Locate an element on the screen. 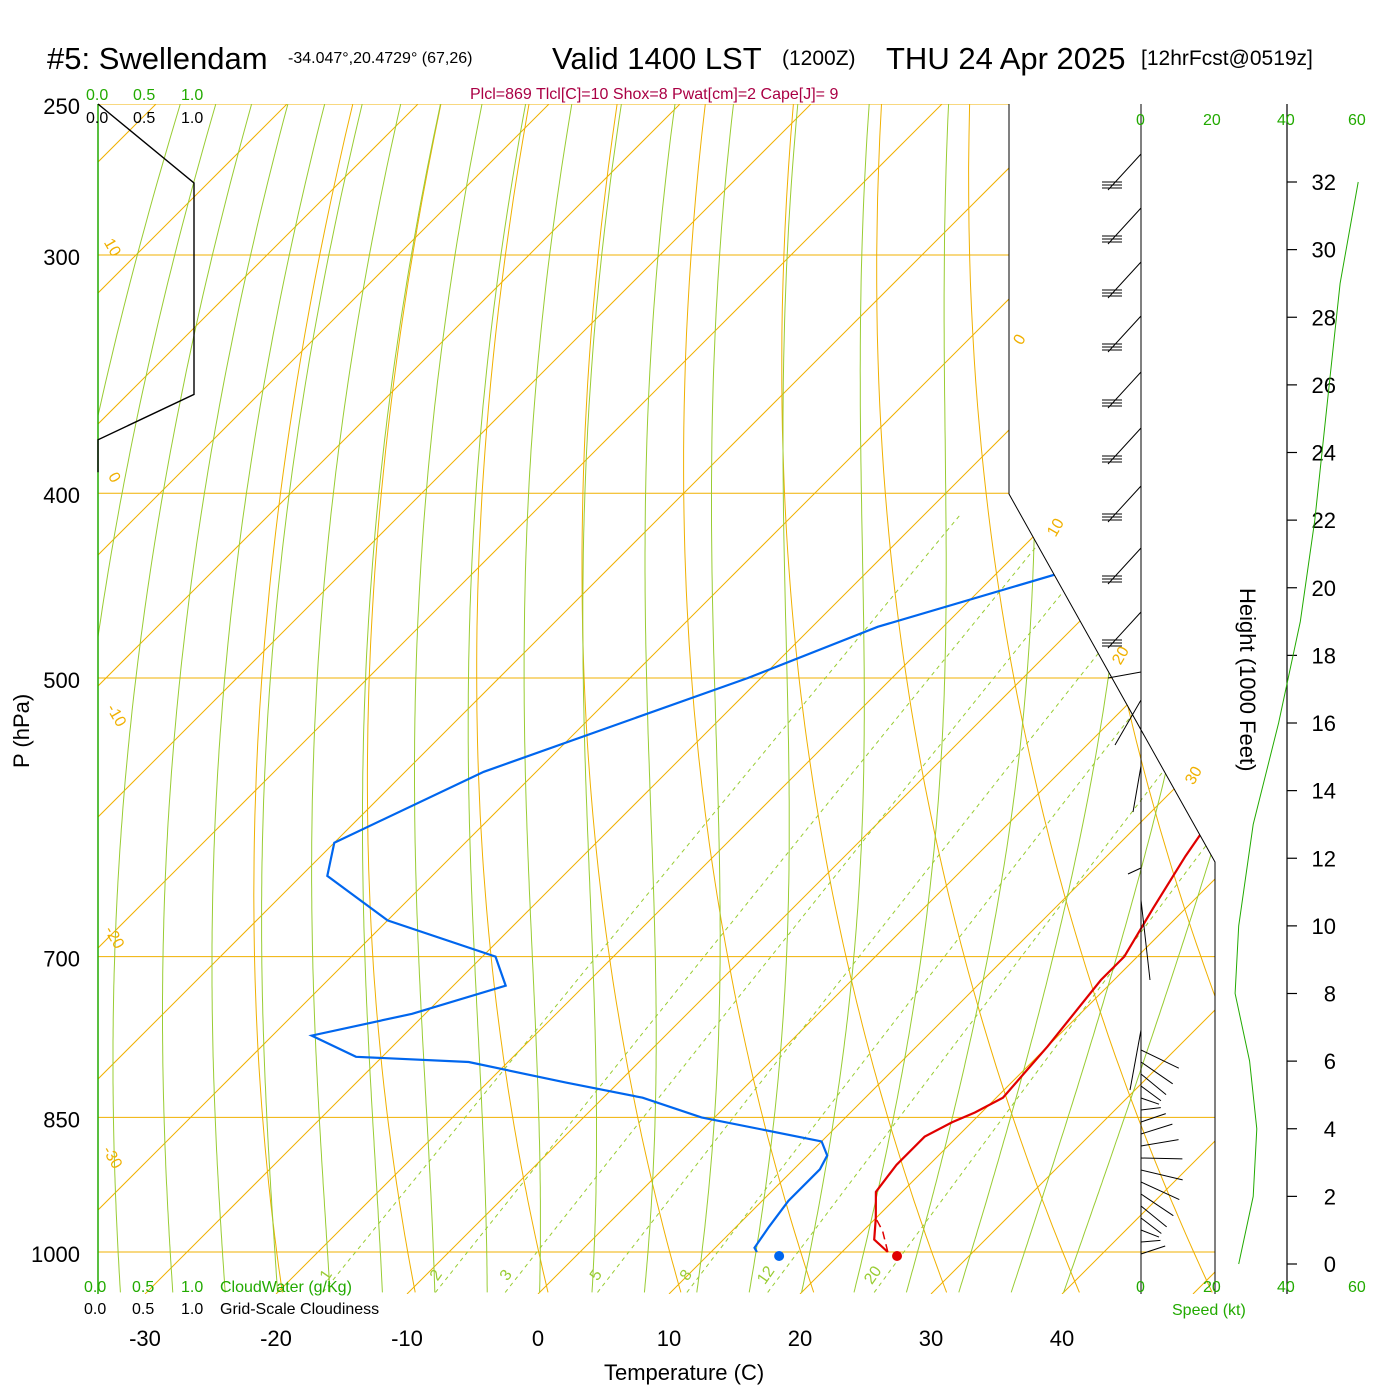 The height and width of the screenshot is (1400, 1400). height-tick-label: 8 is located at coordinates (1330, 994).